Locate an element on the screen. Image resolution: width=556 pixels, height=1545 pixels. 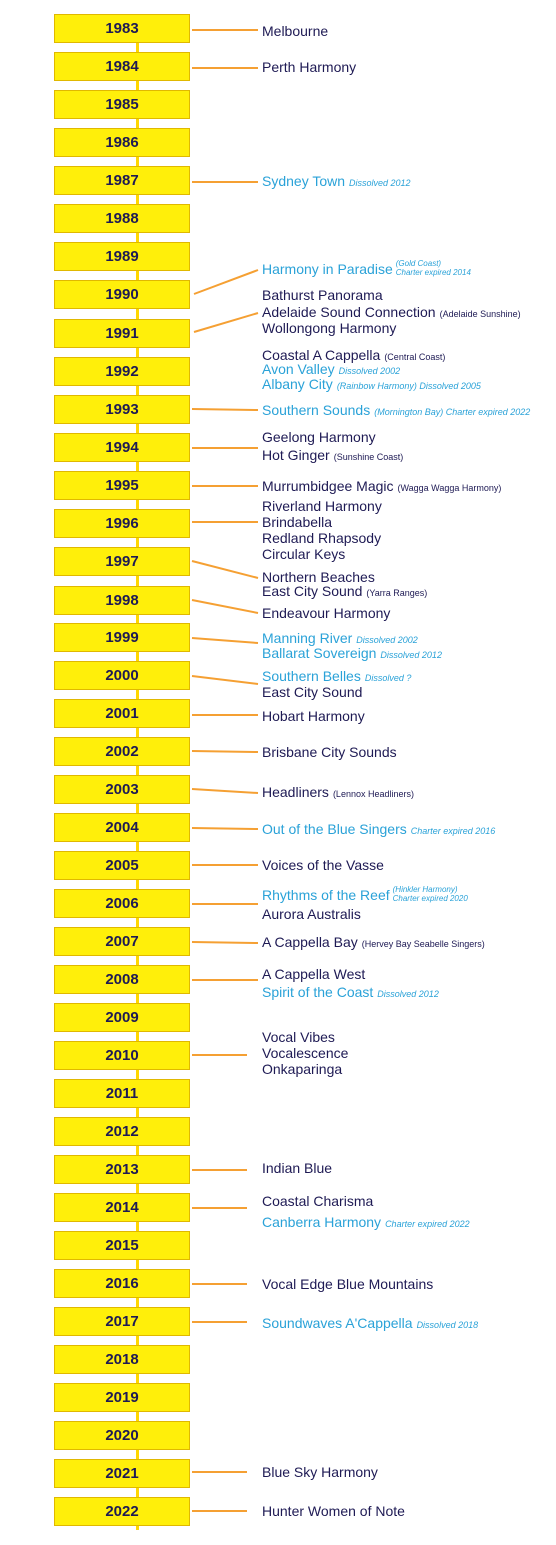
year-box: 1986 is located at coordinates (122, 142).